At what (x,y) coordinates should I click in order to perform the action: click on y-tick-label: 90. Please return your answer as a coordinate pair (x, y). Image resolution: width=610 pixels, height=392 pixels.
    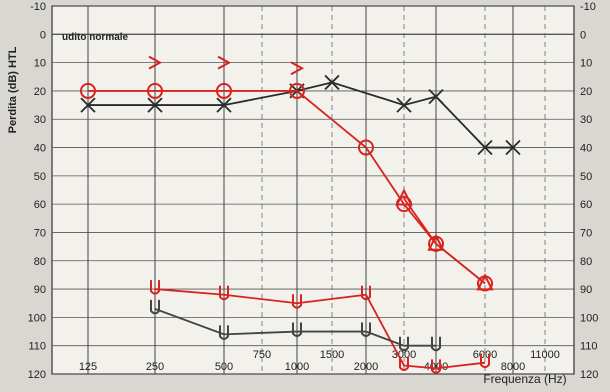
    Looking at the image, I should click on (40, 290).